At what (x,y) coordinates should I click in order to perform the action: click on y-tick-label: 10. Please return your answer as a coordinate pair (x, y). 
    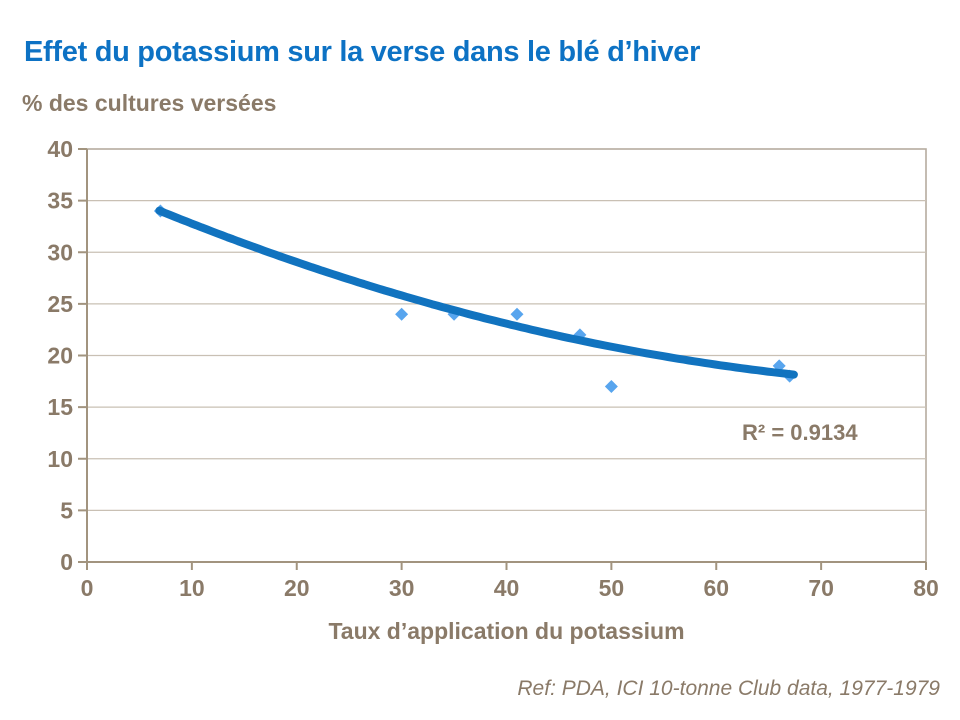
    Looking at the image, I should click on (60, 459).